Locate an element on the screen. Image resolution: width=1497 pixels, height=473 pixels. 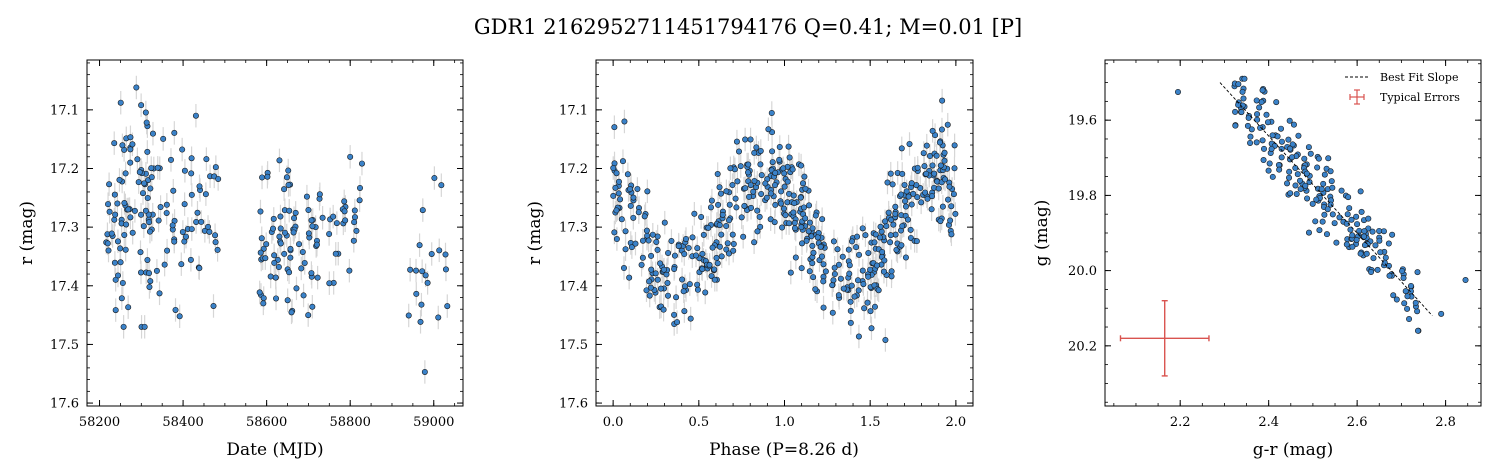
light-curve-ytick-label: 17.6 is located at coordinates (64, 404).